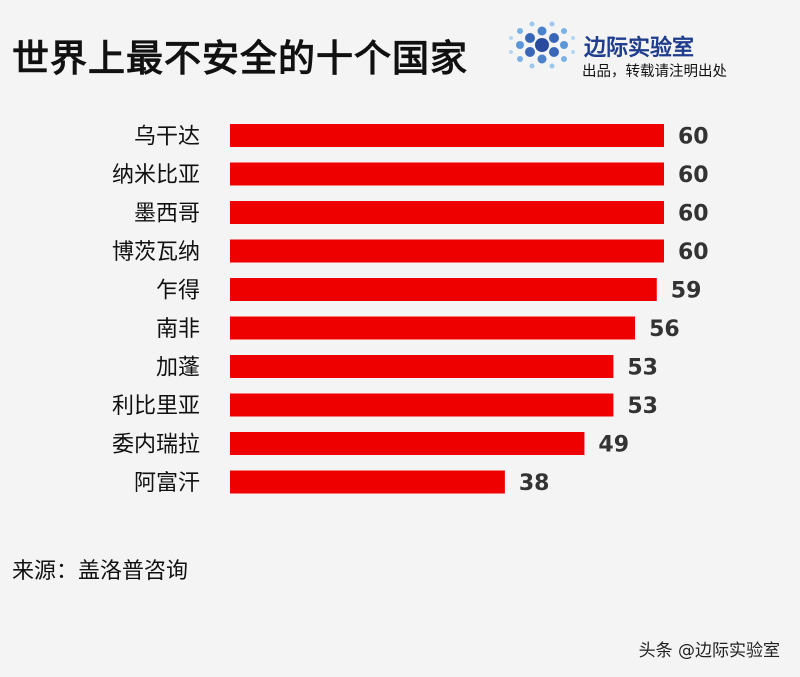  Describe the element at coordinates (167, 483) in the screenshot. I see `category-label: 阿富汗` at that location.